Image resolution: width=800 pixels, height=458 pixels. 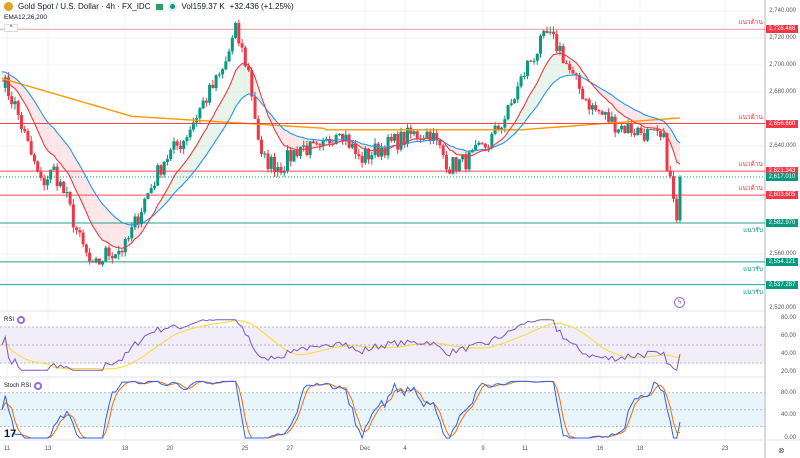 I want to click on level-price-tag: 2,656.660, so click(x=782, y=123).